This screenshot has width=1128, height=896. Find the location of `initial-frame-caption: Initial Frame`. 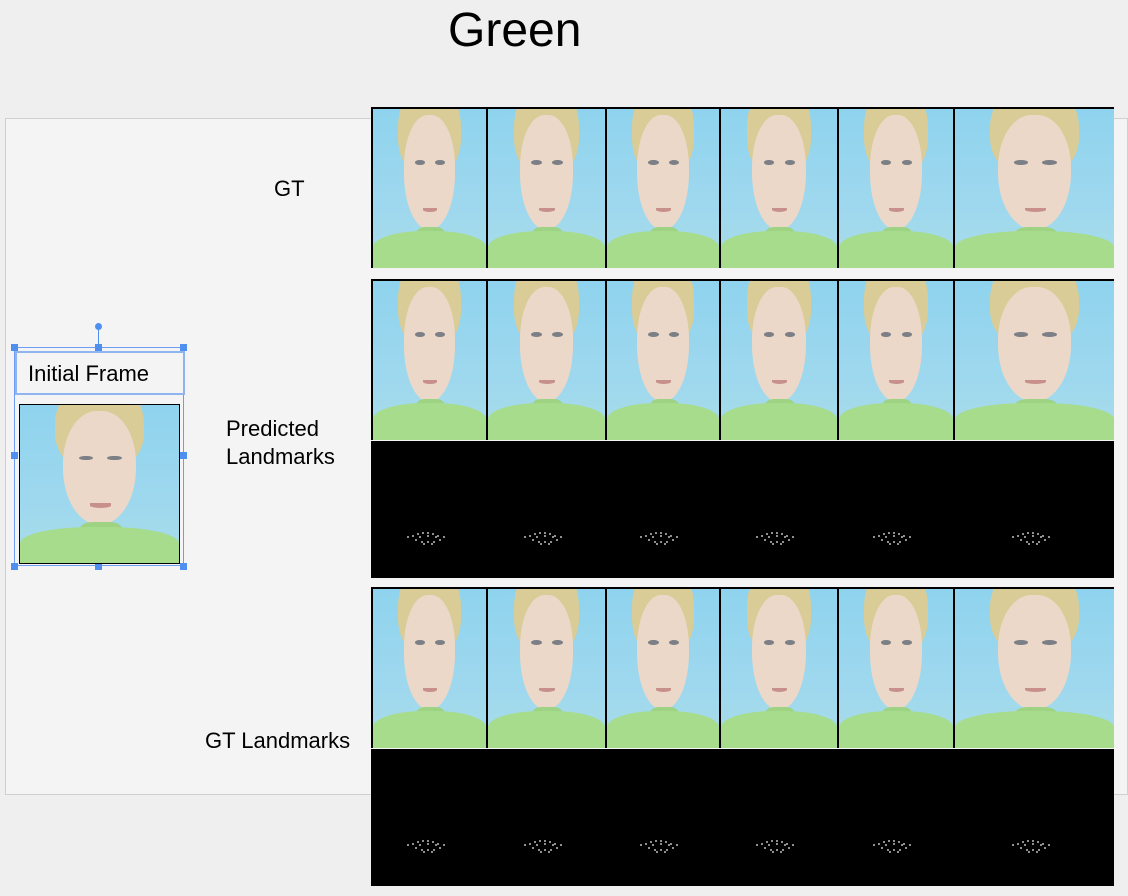

initial-frame-caption: Initial Frame is located at coordinates (100, 373).